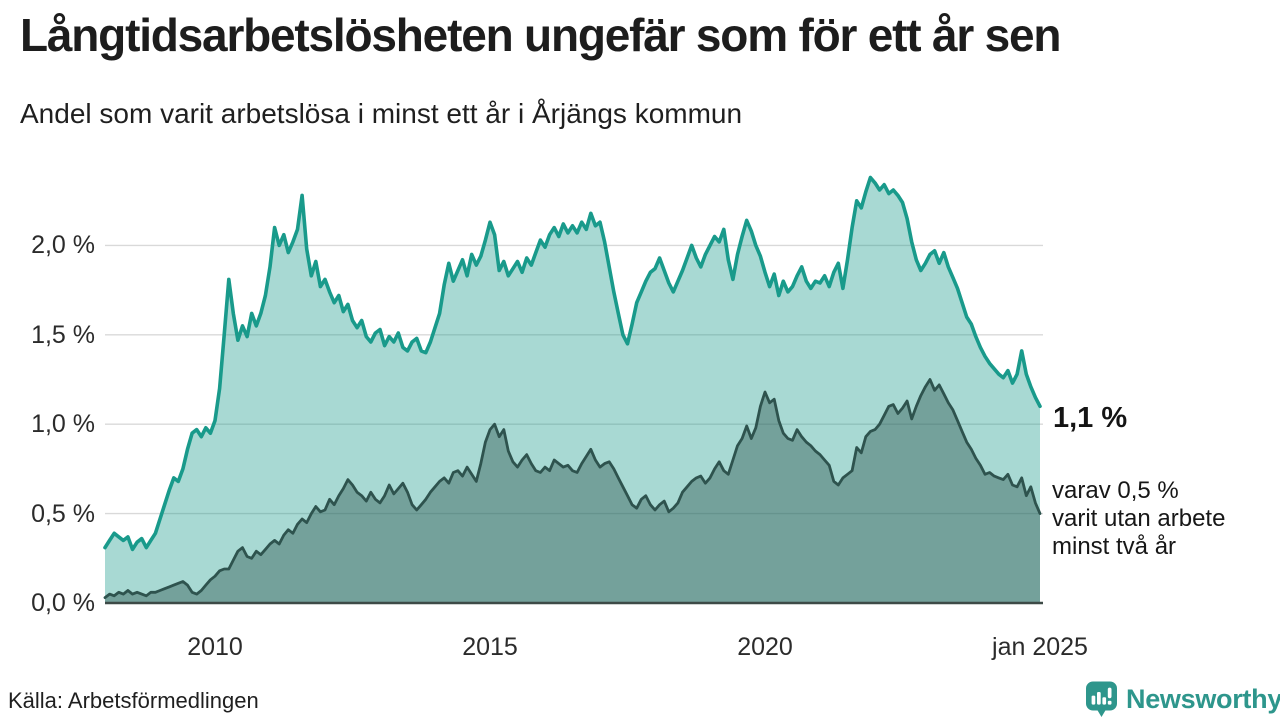 The width and height of the screenshot is (1280, 720). What do you see at coordinates (1101, 699) in the screenshot?
I see `chart-pin-icon` at bounding box center [1101, 699].